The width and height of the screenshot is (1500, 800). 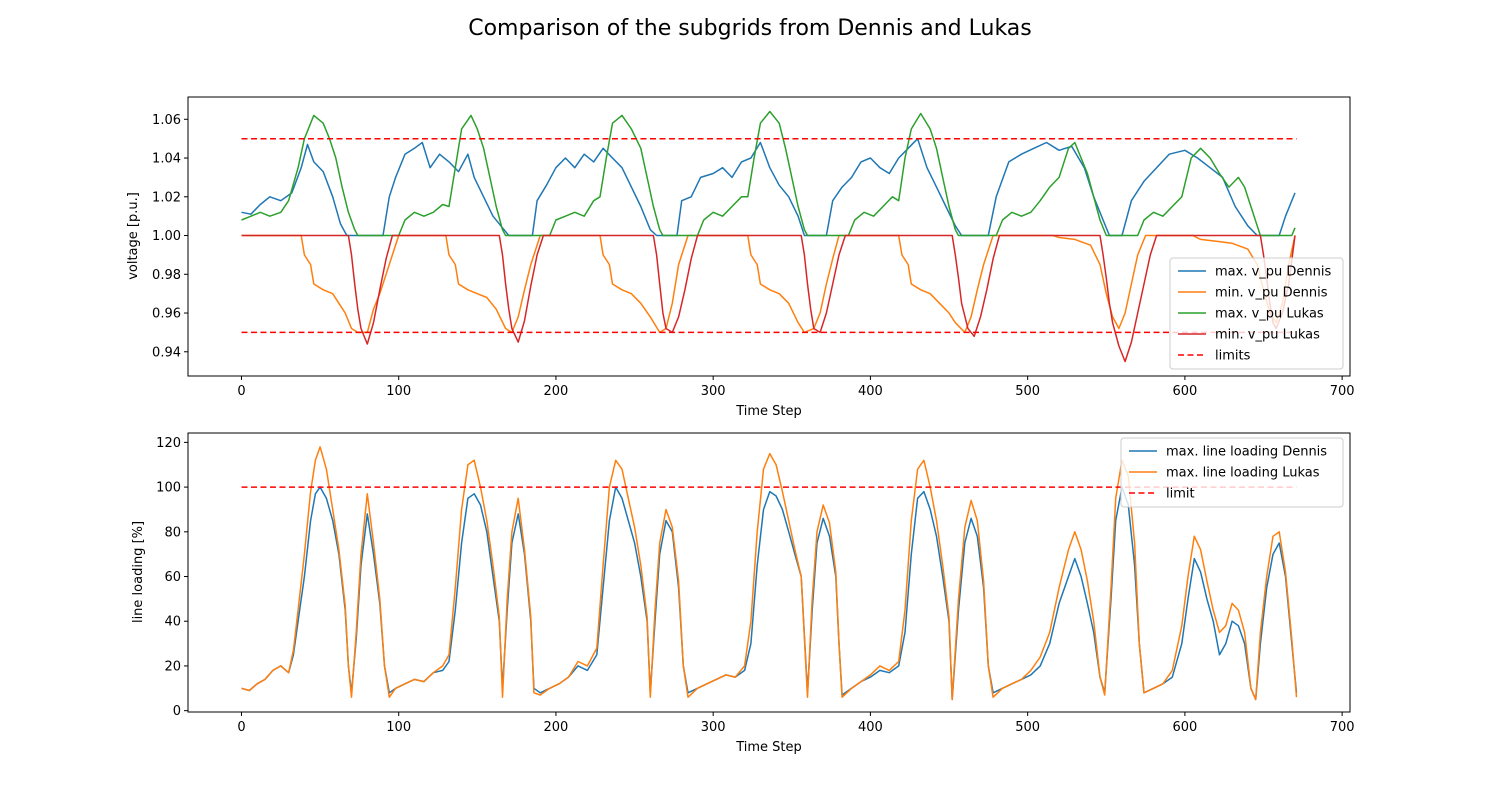 What do you see at coordinates (1184, 391) in the screenshot?
I see `voltage-x-tick-label: 600` at bounding box center [1184, 391].